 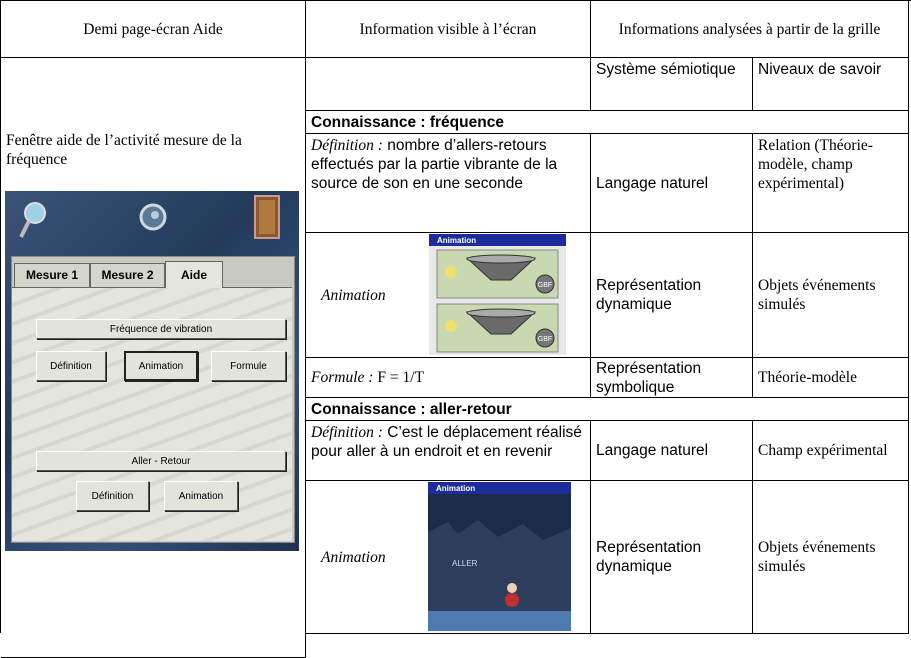 What do you see at coordinates (161, 461) in the screenshot?
I see `button: Aller - Retour` at bounding box center [161, 461].